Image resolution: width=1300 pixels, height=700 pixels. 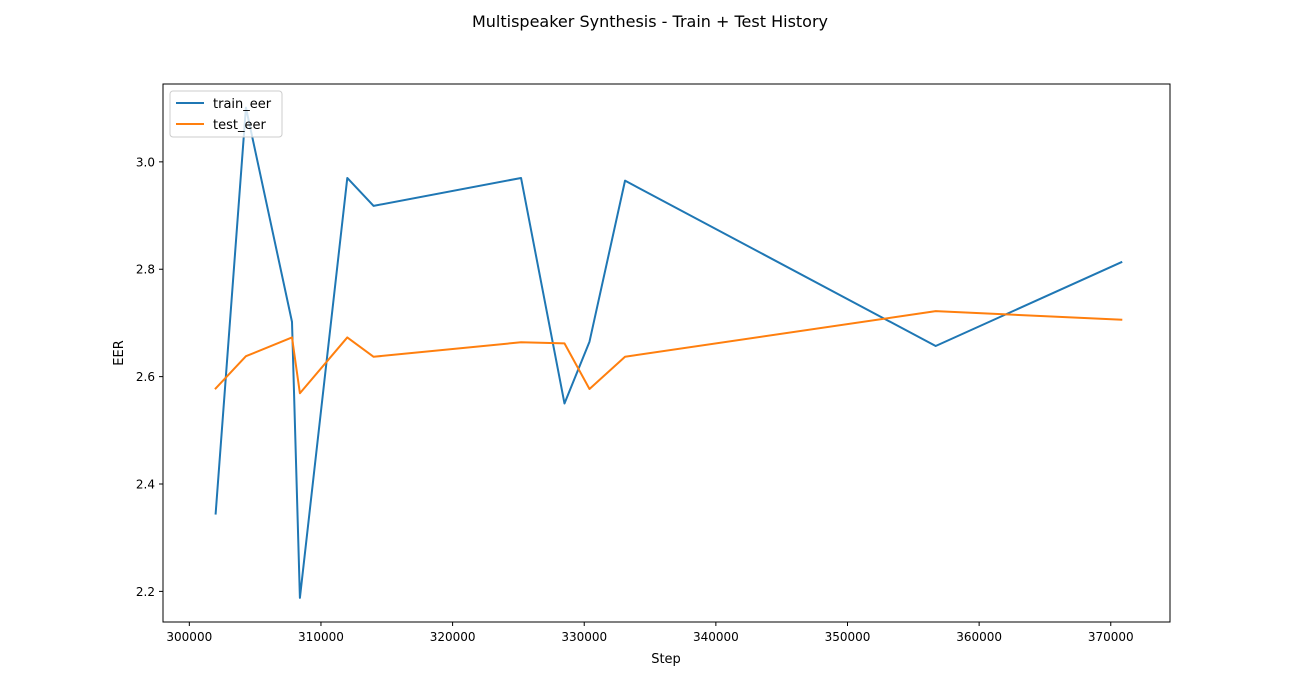 What do you see at coordinates (145, 485) in the screenshot?
I see `y-tick-label: 2.4` at bounding box center [145, 485].